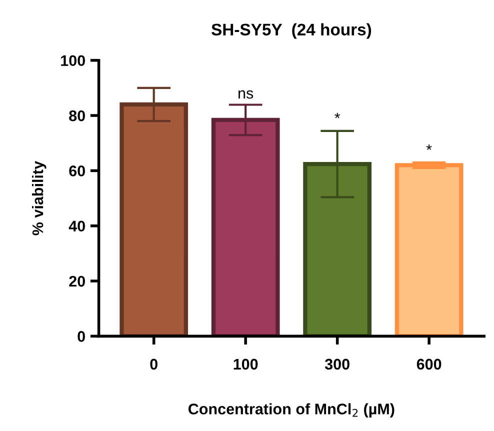 This screenshot has width=494, height=431. I want to click on y-tick-label: 80, so click(77, 116).